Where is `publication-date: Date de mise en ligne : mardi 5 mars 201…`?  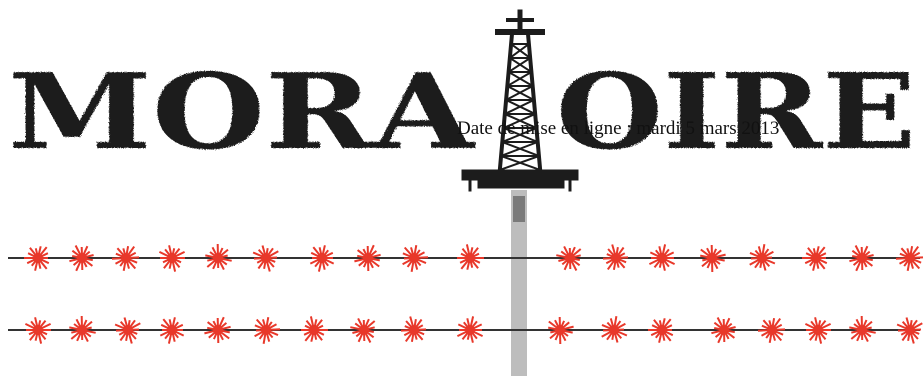
publication-date: Date de mise en ligne : mardi 5 mars 201… is located at coordinates (618, 129).